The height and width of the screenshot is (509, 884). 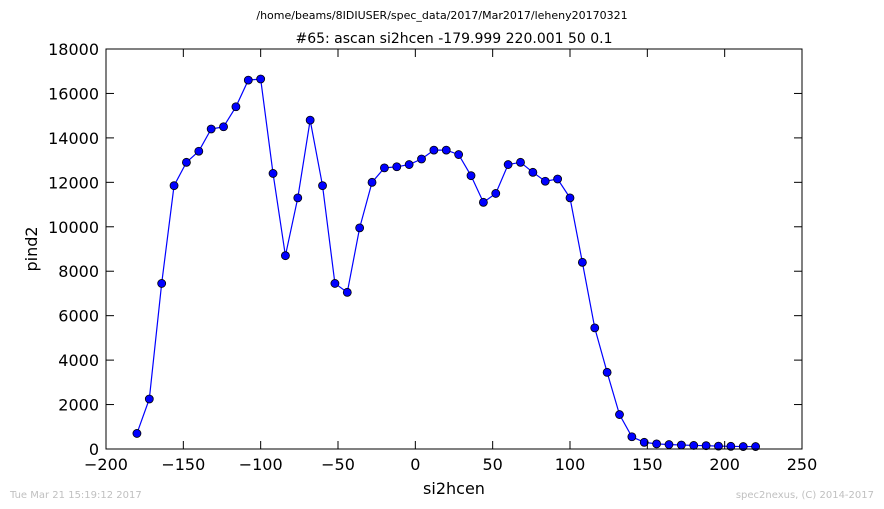 I want to click on footer-timestamp: Tue Mar 21 15:19:12 2017, so click(x=75, y=495).